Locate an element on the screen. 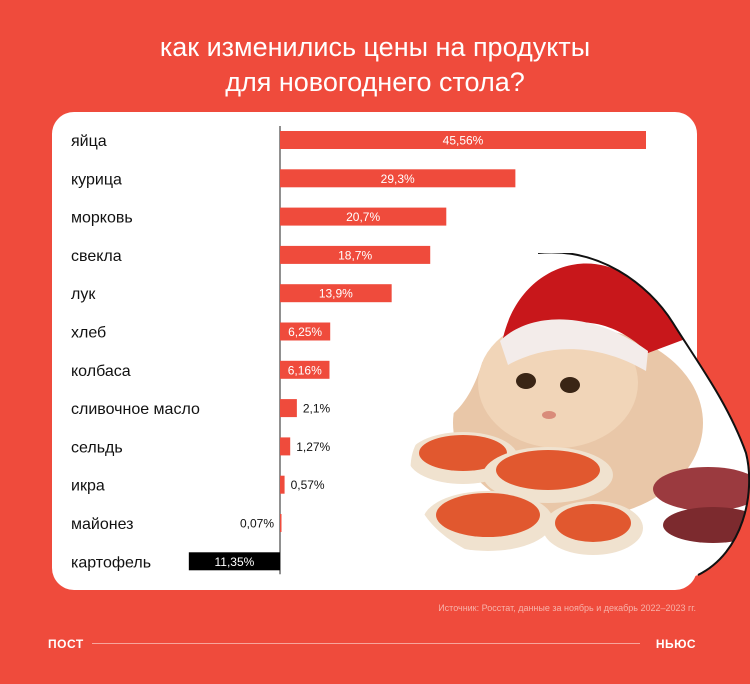  data-label: 6,25% is located at coordinates (305, 332).